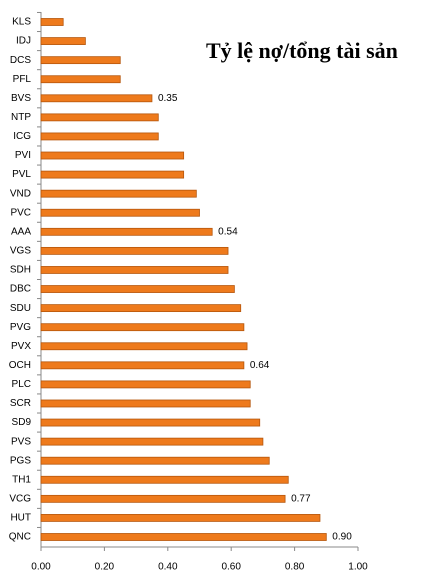  What do you see at coordinates (260, 365) in the screenshot?
I see `value-label: 0.64` at bounding box center [260, 365].